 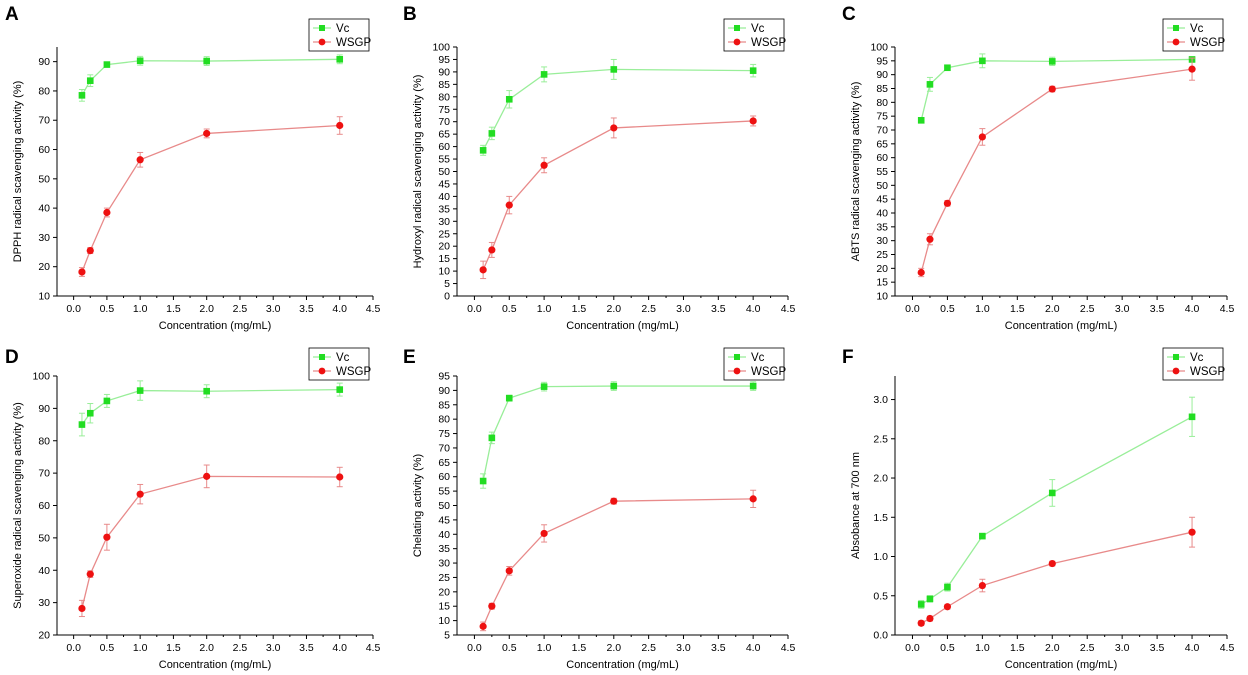 I want to click on x-tick-label: 4.0, so click(x=339, y=648).